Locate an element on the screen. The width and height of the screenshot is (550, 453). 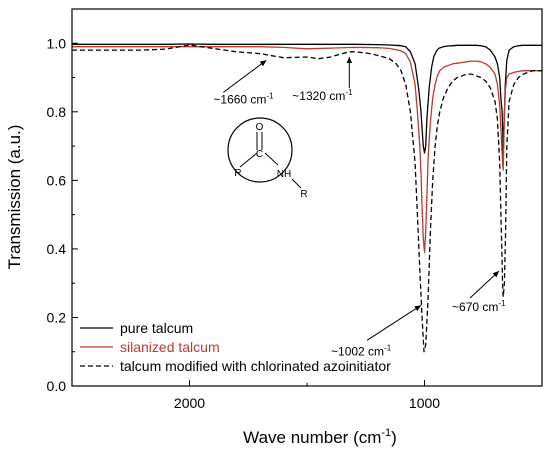
annotation-label: ~670 cm-1 is located at coordinates (479, 306).